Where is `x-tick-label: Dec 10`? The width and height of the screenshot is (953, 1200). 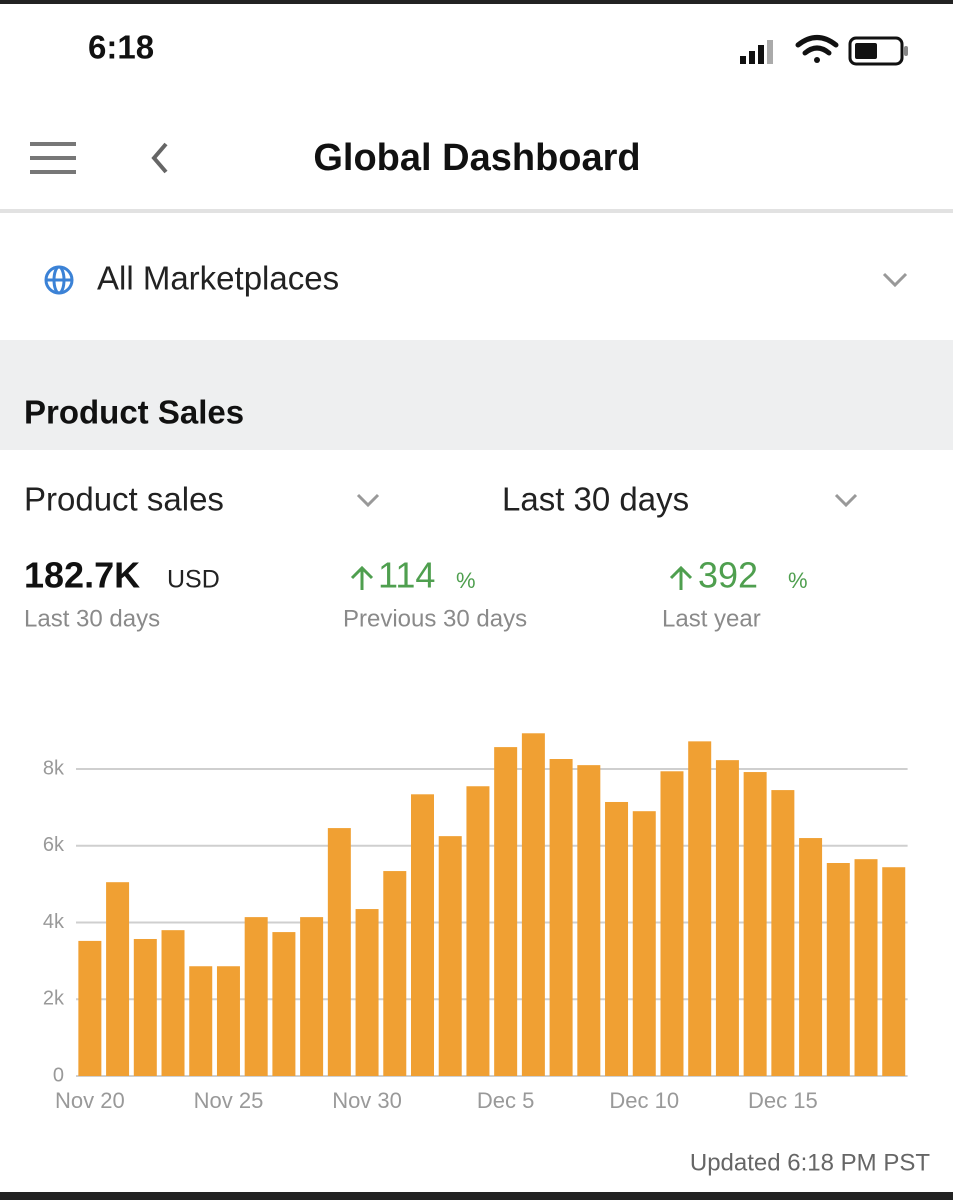 x-tick-label: Dec 10 is located at coordinates (644, 1100).